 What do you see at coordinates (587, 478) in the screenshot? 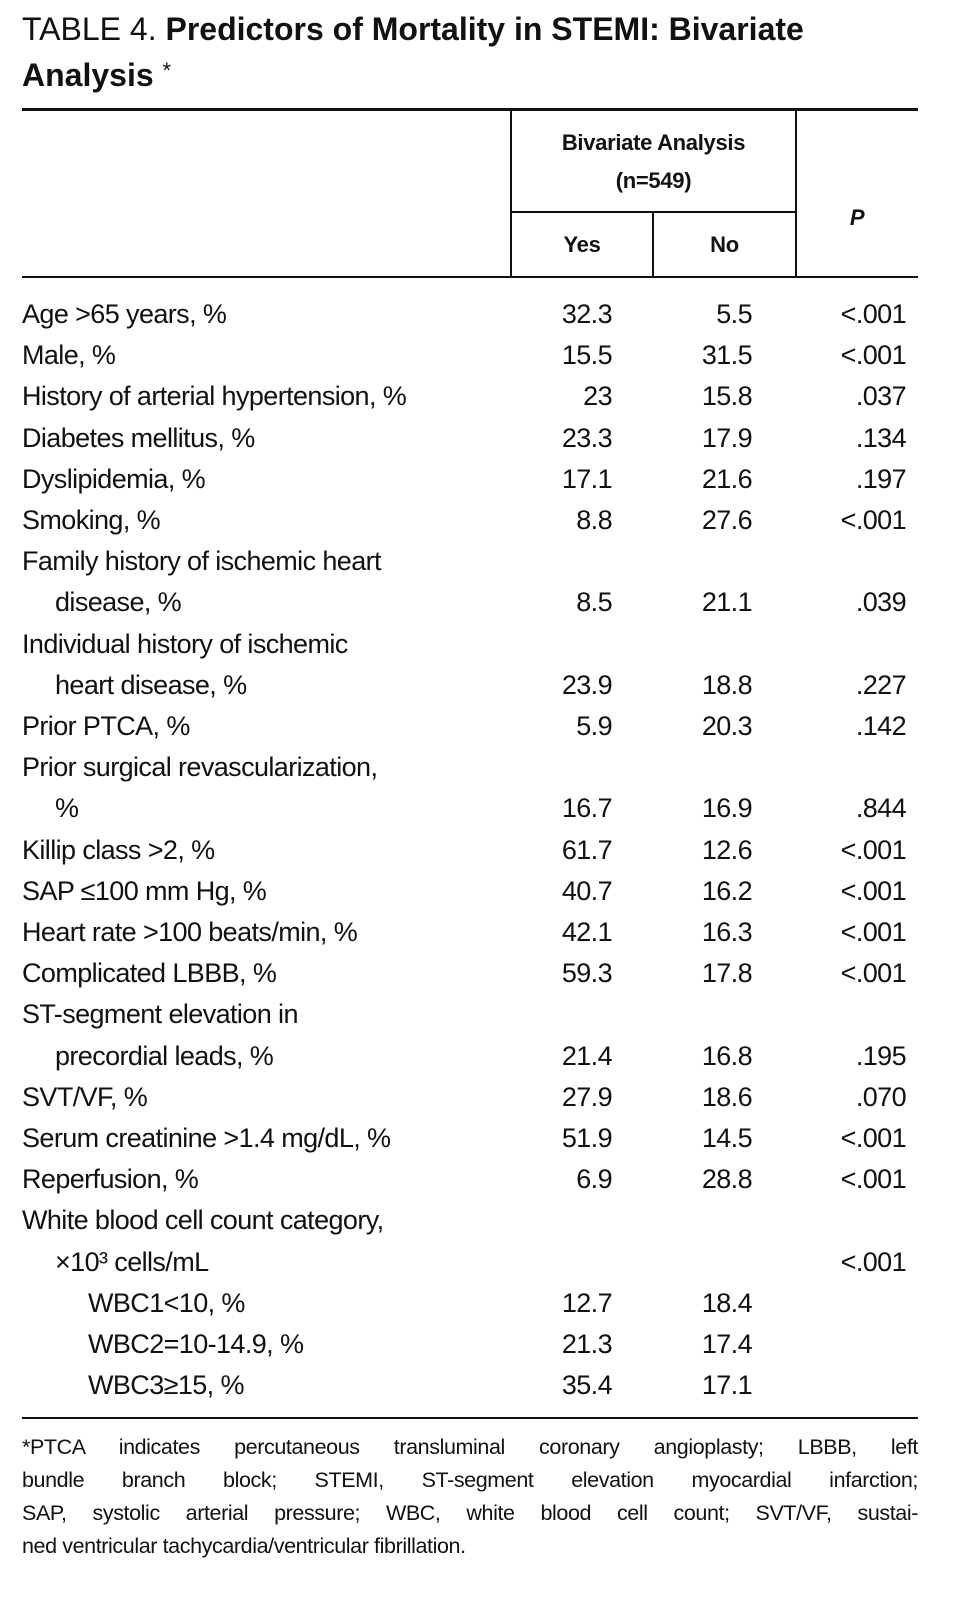
I see `yes-value: 17.1` at bounding box center [587, 478].